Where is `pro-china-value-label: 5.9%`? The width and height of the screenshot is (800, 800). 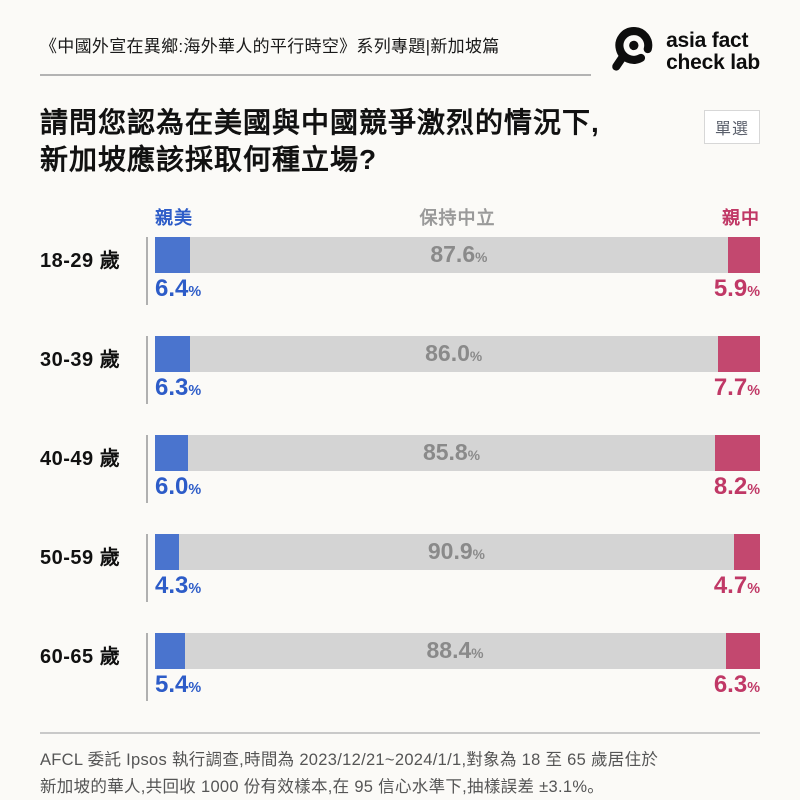
pro-china-value-label: 5.9% is located at coordinates (737, 290).